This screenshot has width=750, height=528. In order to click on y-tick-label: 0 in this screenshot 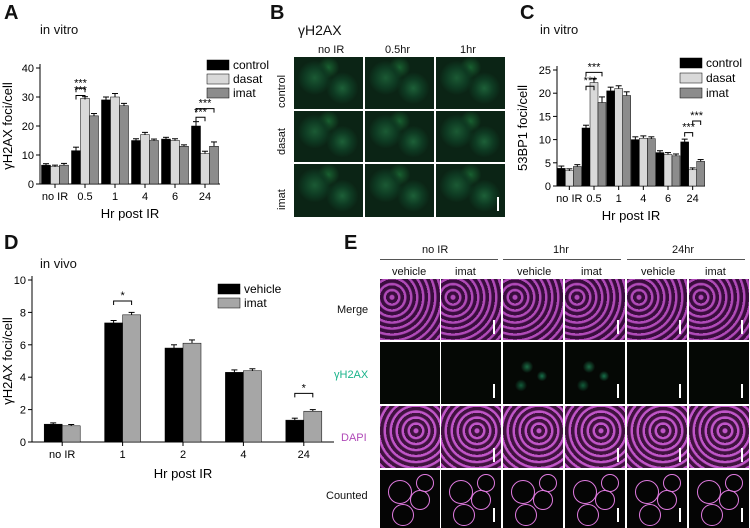, I will do `click(31, 185)`.